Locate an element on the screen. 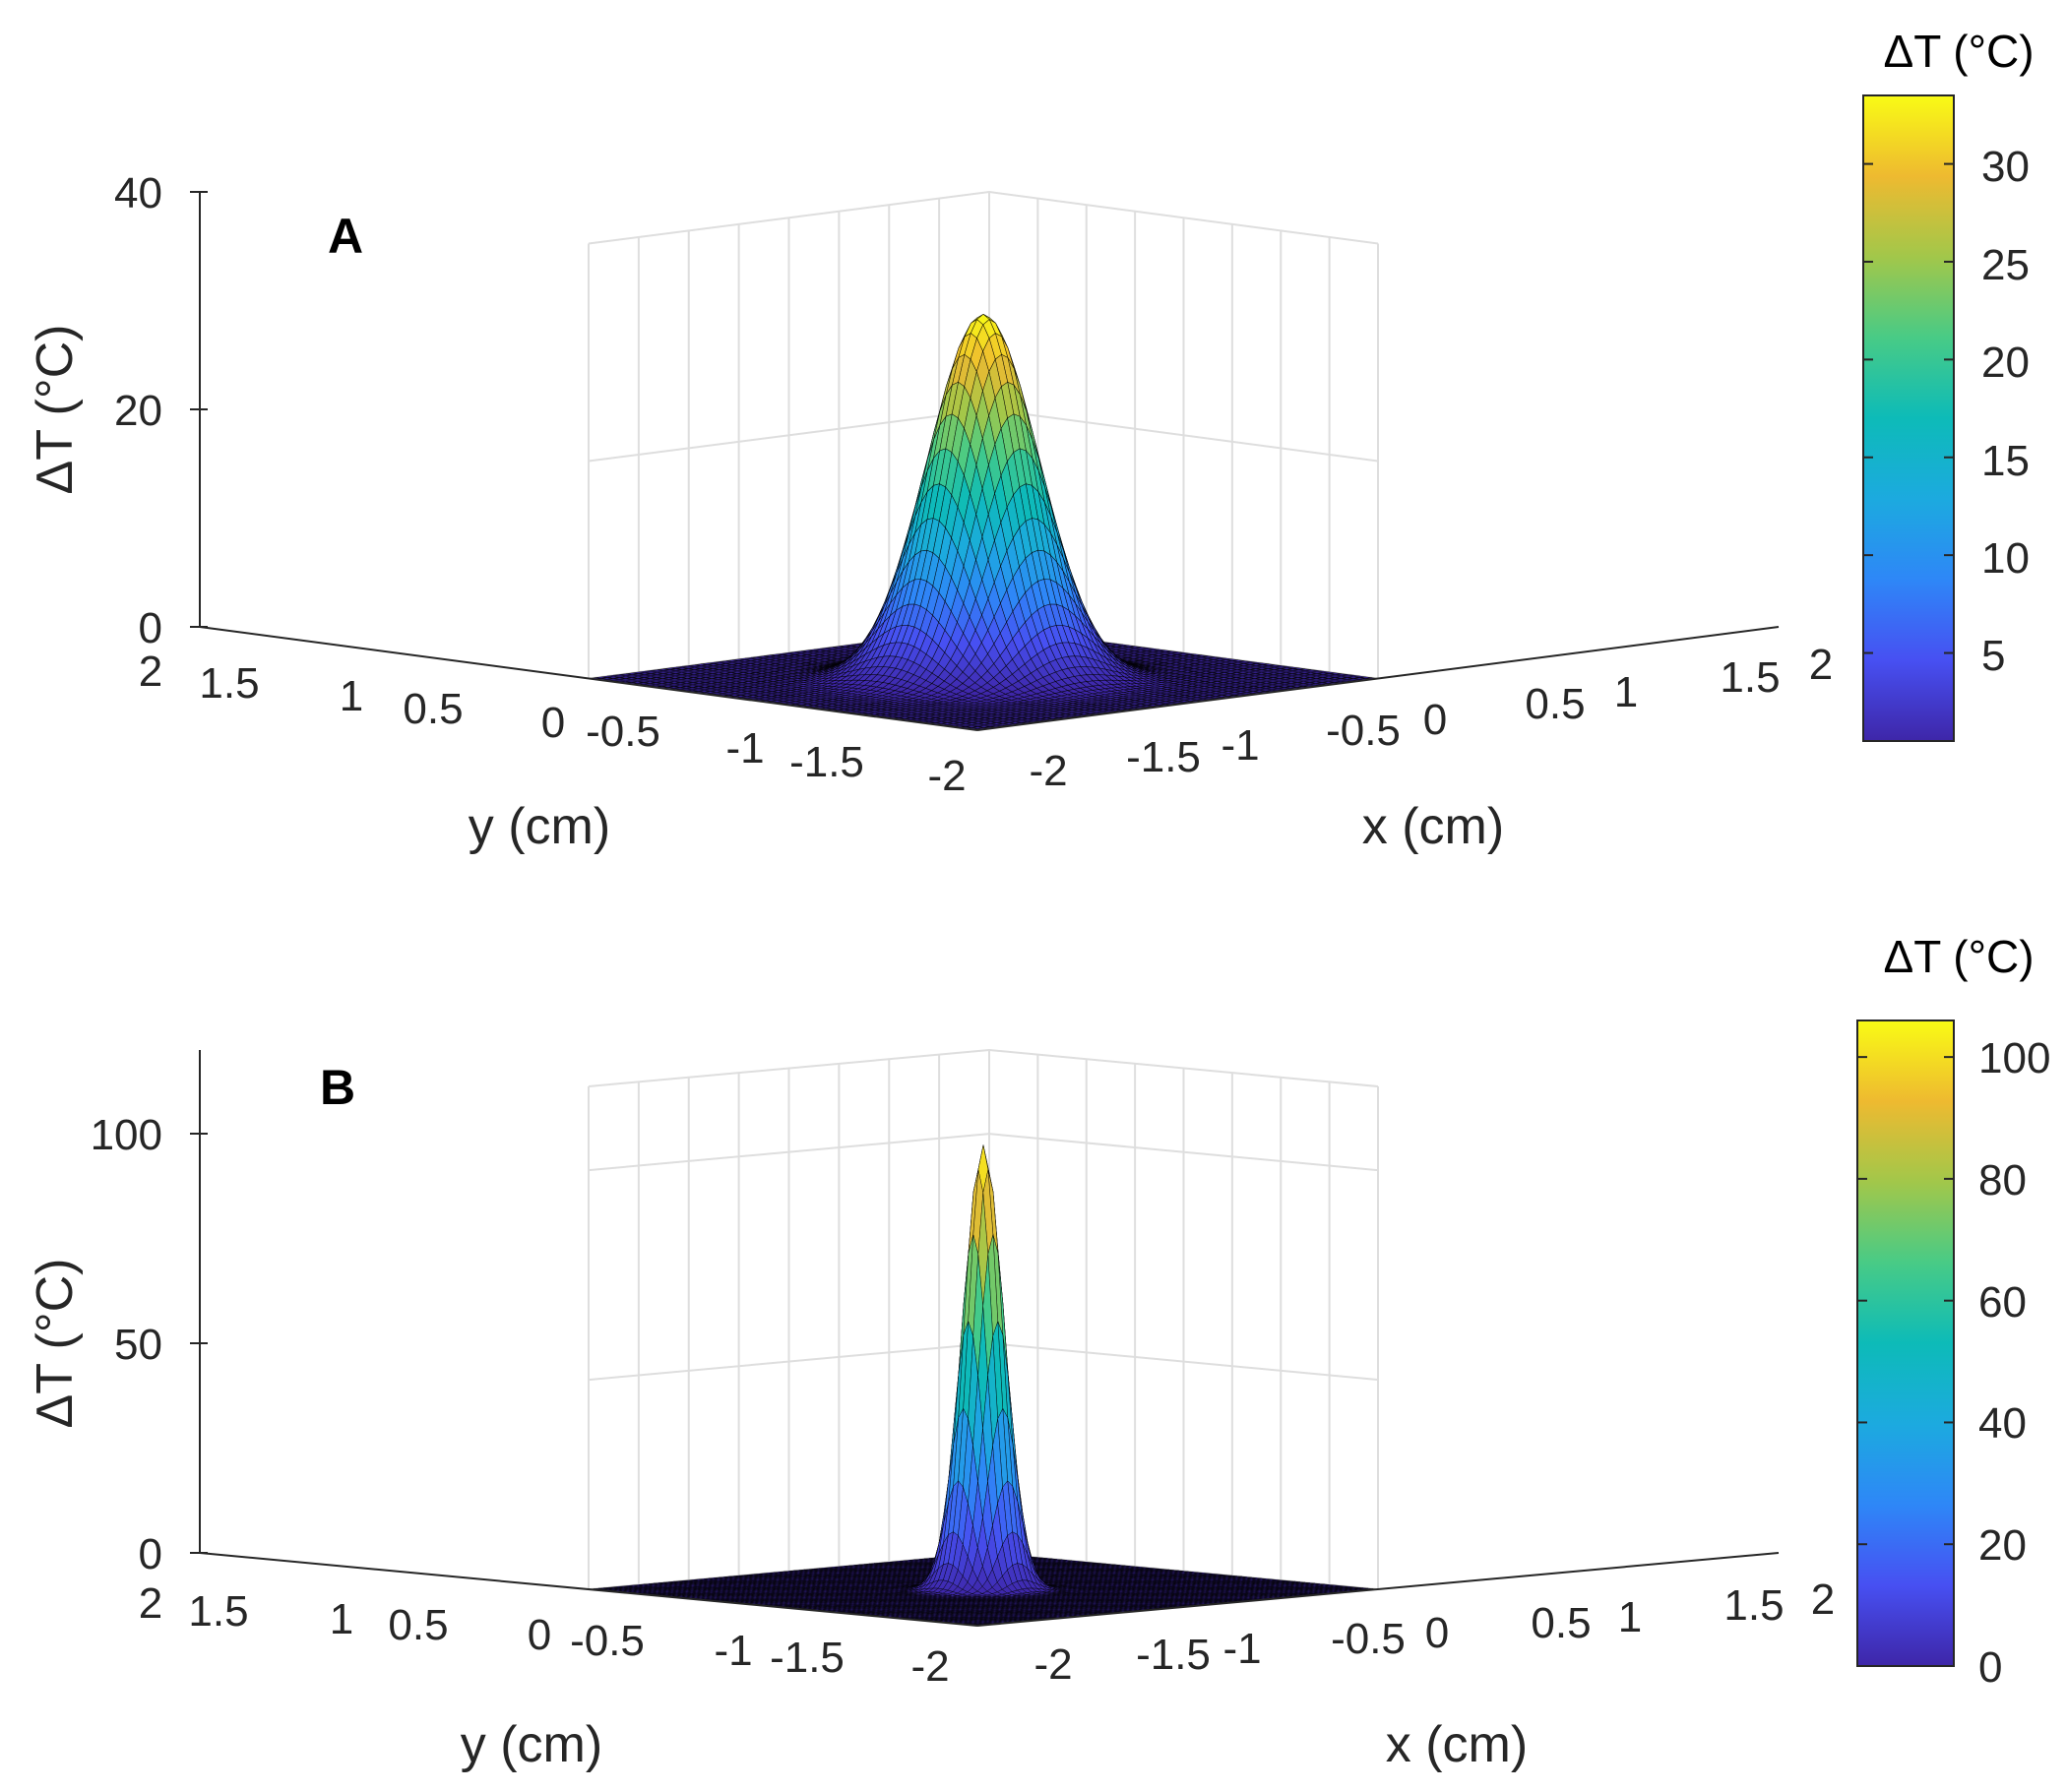 The image size is (2067, 1792). panel-a-x-tick-label: 2 is located at coordinates (1821, 665).